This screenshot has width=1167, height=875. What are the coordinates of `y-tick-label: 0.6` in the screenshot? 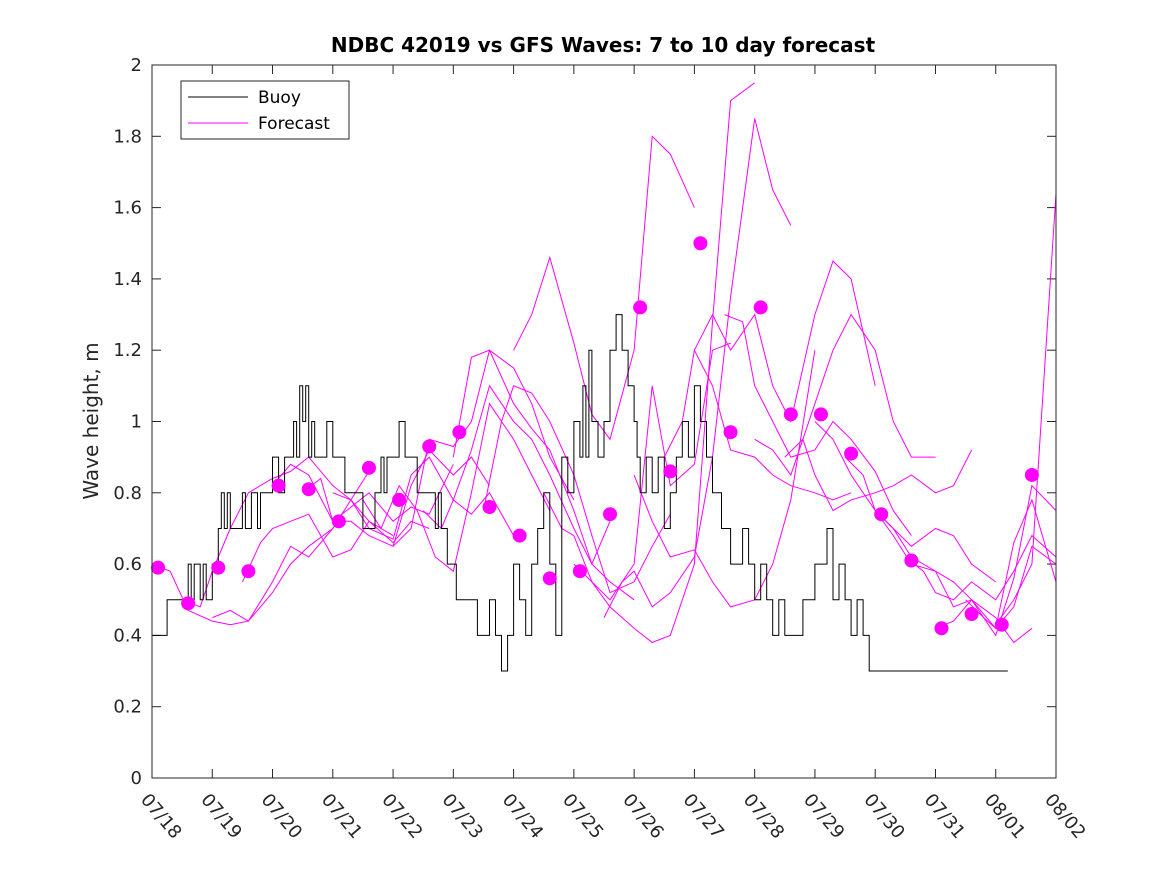 It's located at (127, 564).